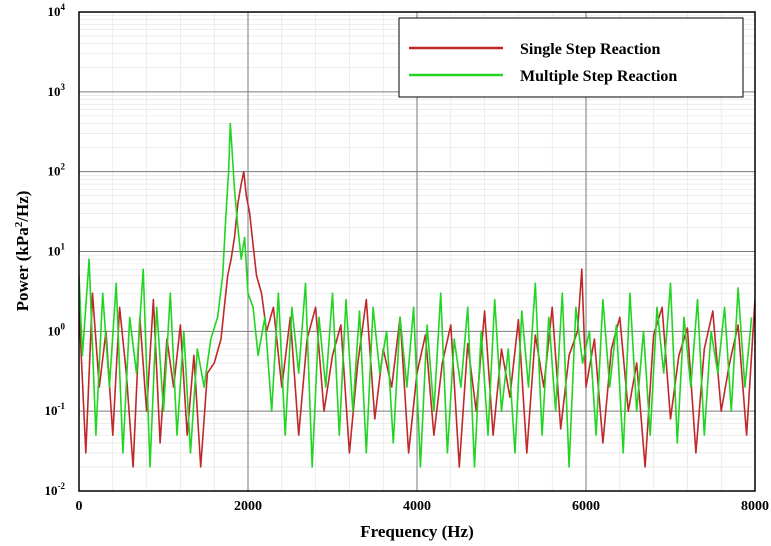 This screenshot has width=771, height=546. I want to click on y-tick-label: 10⁴, so click(57, 10).